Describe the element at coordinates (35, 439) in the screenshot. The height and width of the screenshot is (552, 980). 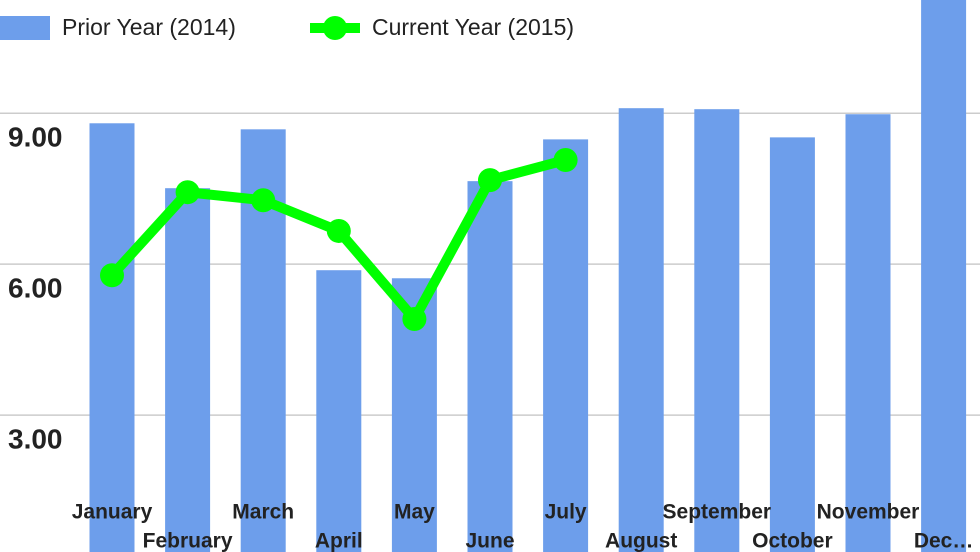
I see `y-tick-label: 3.00` at that location.